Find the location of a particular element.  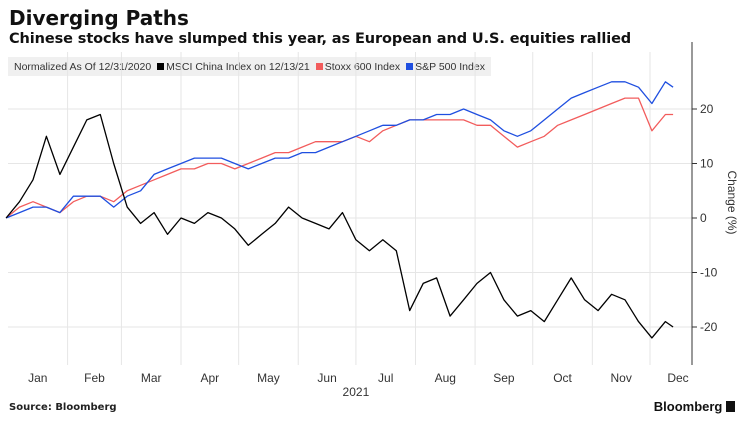

legend-item-stoxx: Stoxx 600 Index is located at coordinates (357, 67).